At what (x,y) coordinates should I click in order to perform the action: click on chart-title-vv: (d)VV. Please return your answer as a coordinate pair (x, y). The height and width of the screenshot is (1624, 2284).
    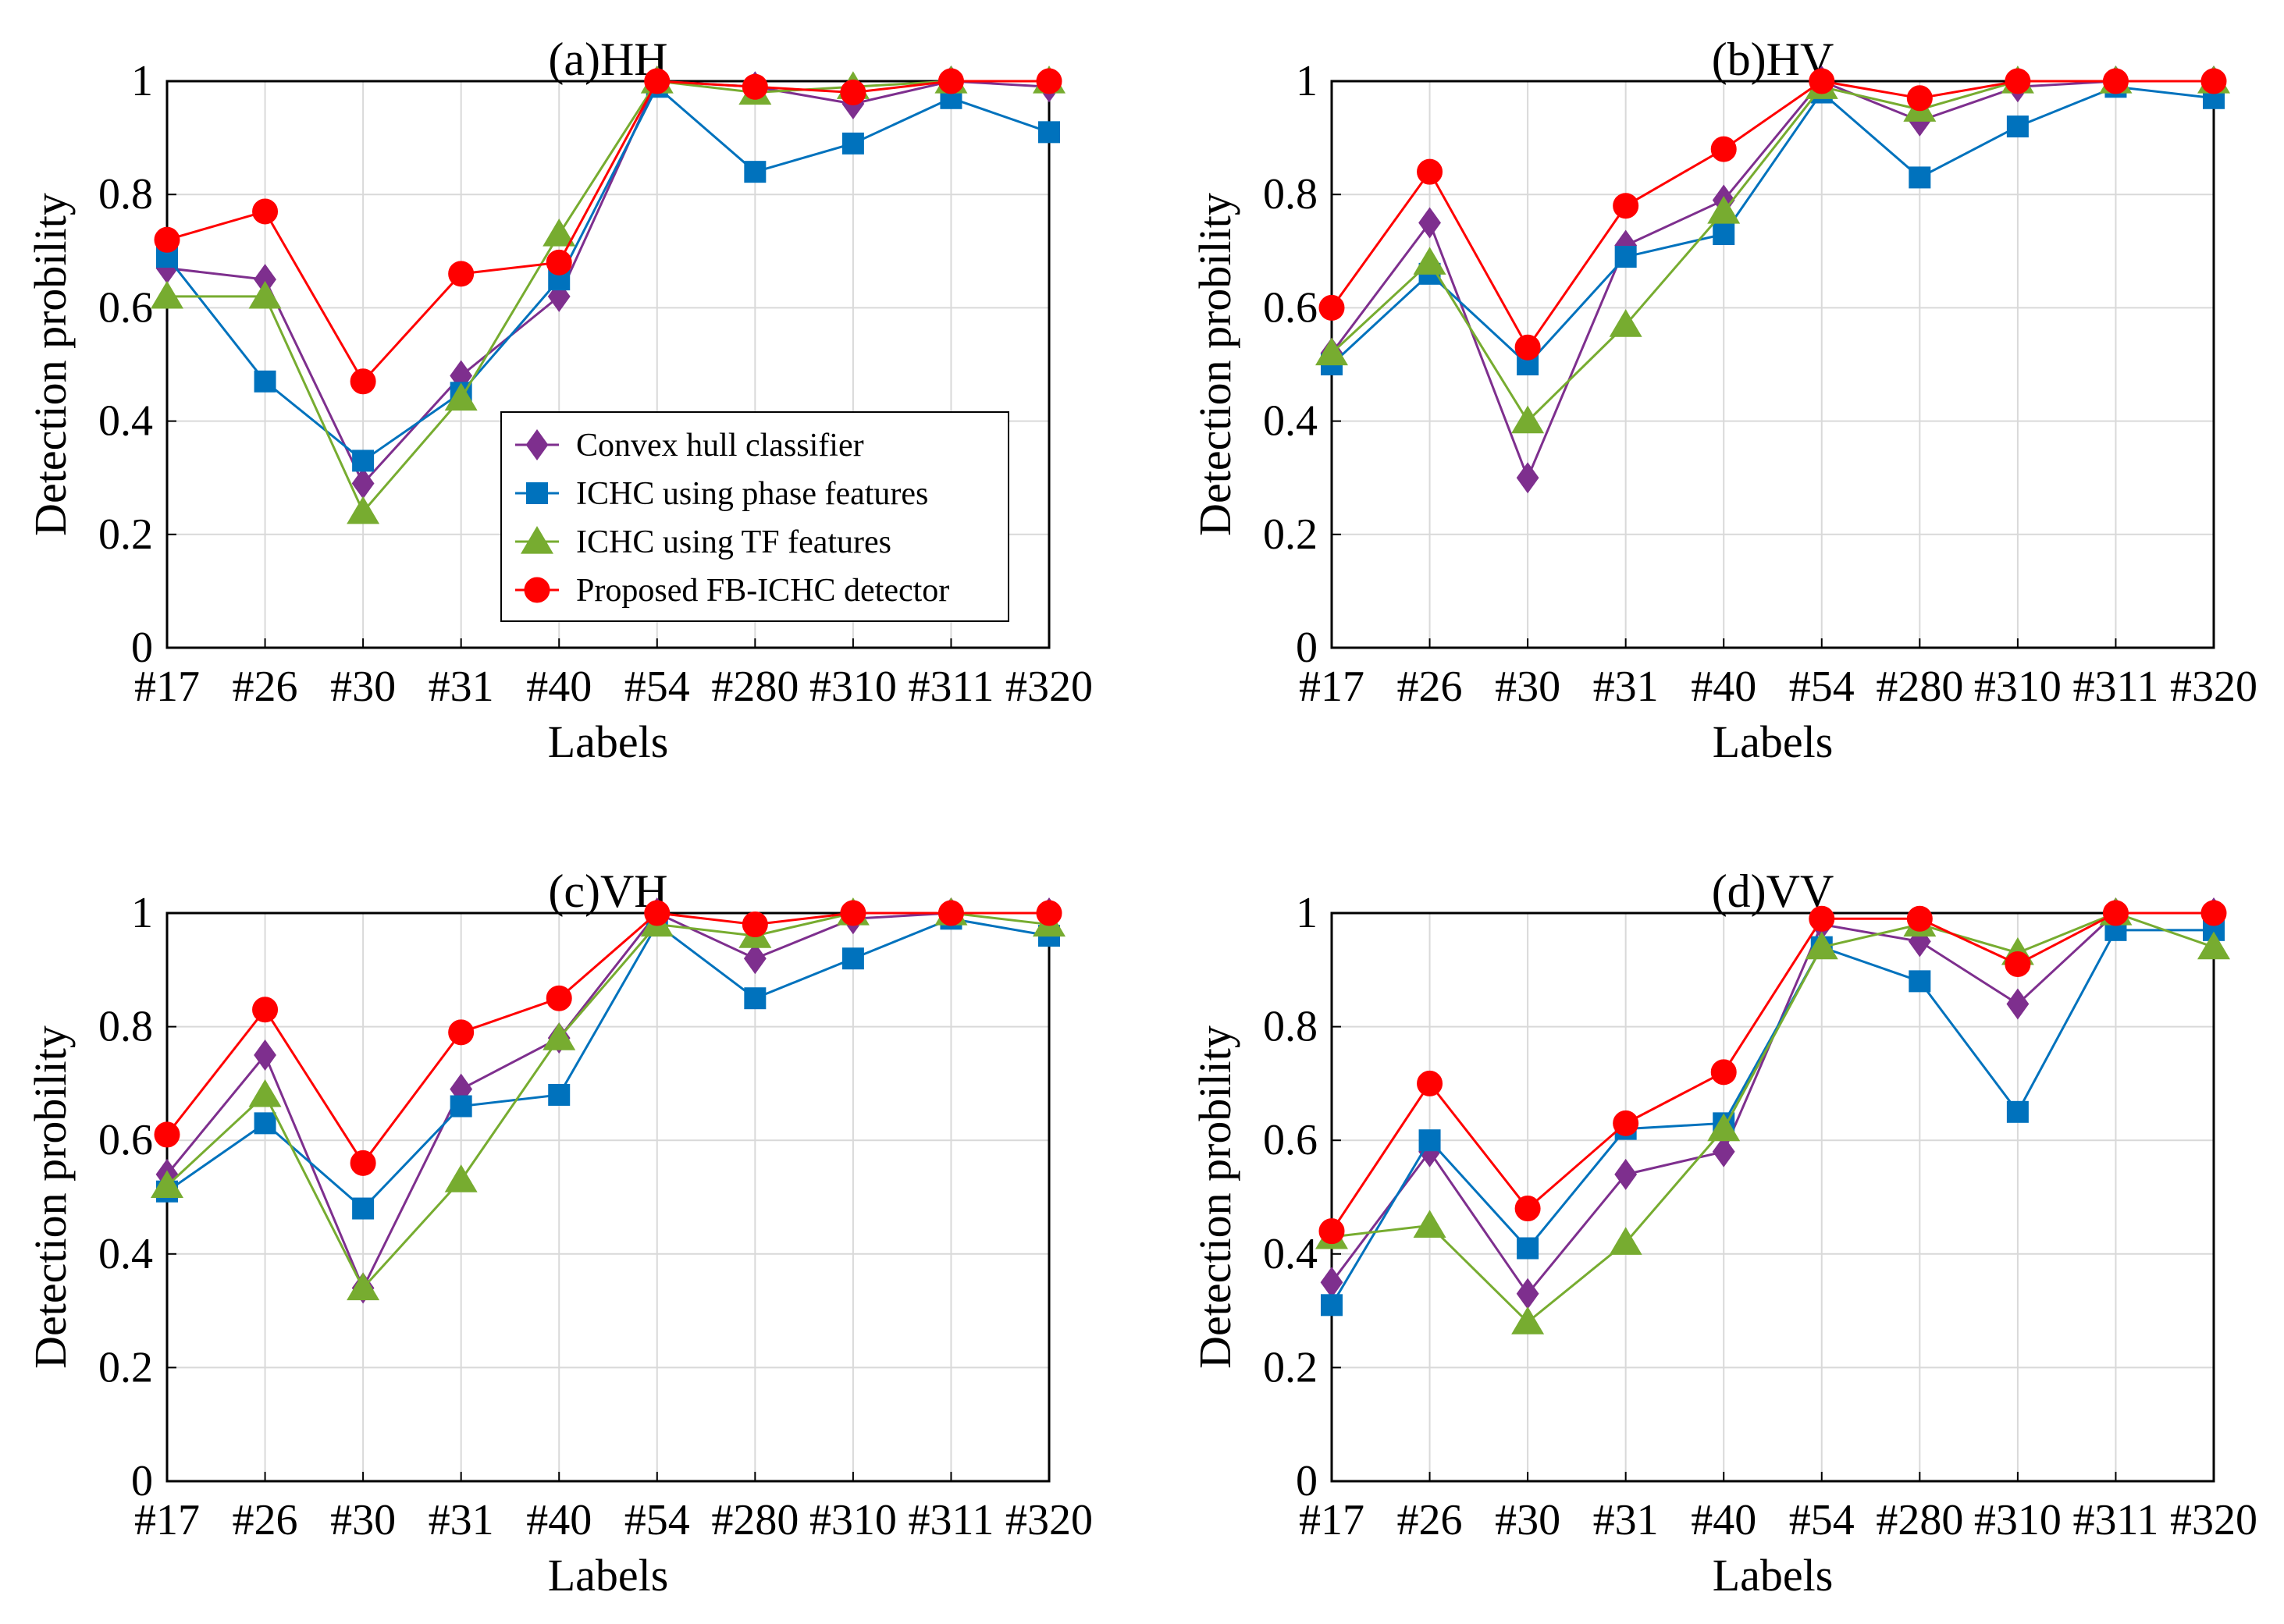
    Looking at the image, I should click on (1773, 891).